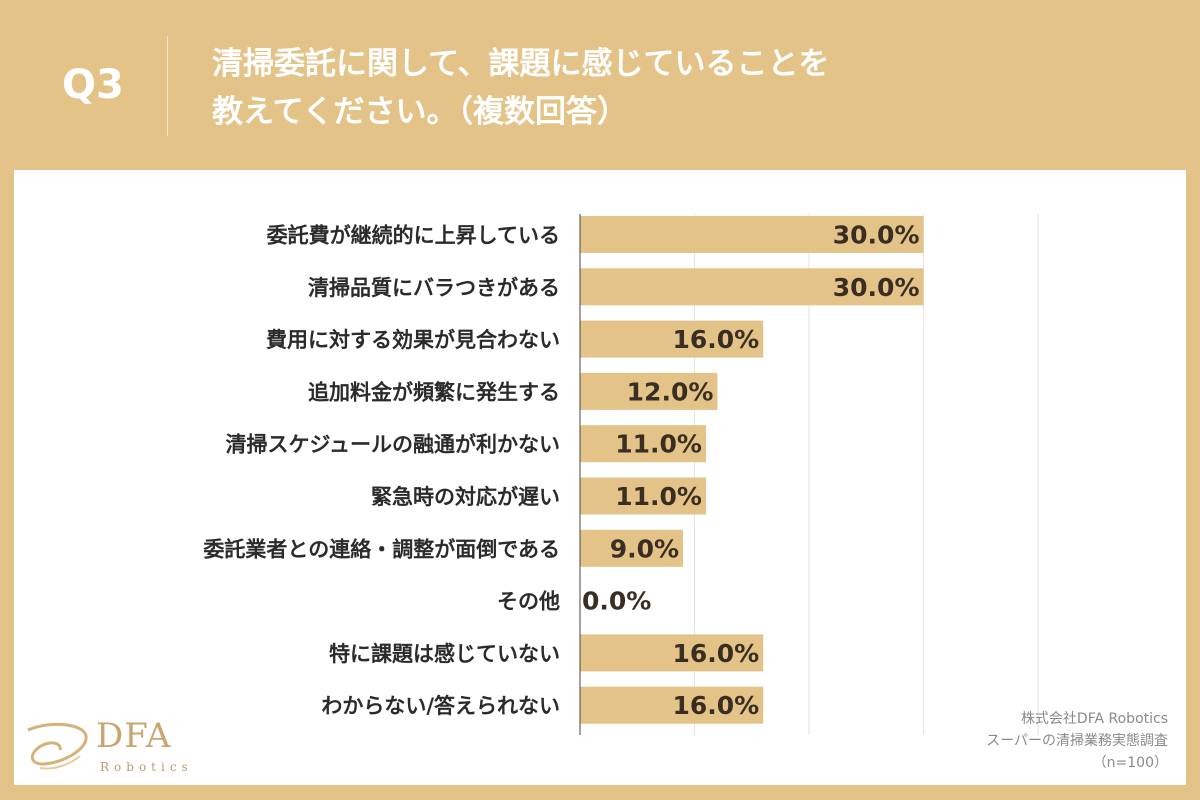  Describe the element at coordinates (434, 392) in the screenshot. I see `category-label: 追加料金が頻繁に発生する` at that location.